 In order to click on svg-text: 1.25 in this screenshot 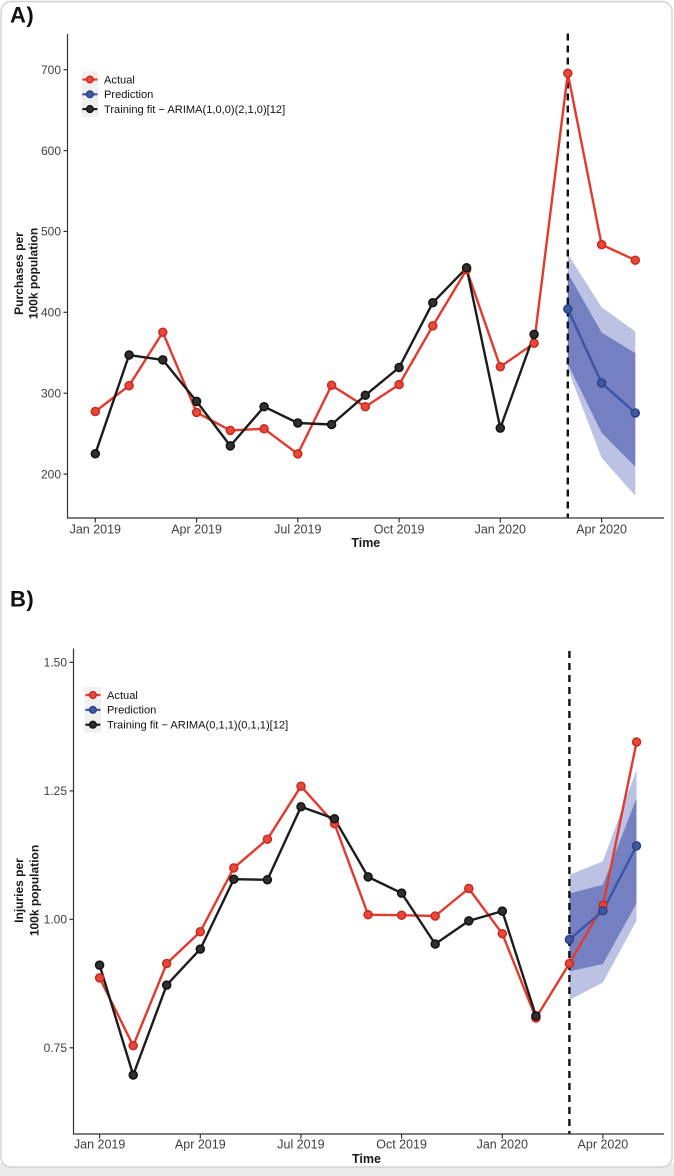, I will do `click(56, 791)`.